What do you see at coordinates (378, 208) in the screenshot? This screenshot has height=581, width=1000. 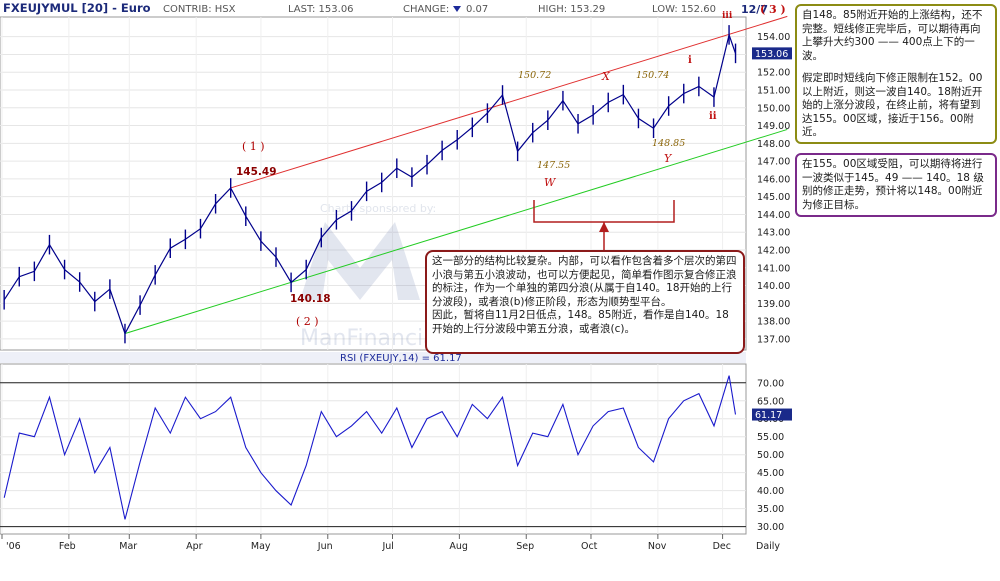 I see `watermark-line1: Charts sponsored by:` at bounding box center [378, 208].